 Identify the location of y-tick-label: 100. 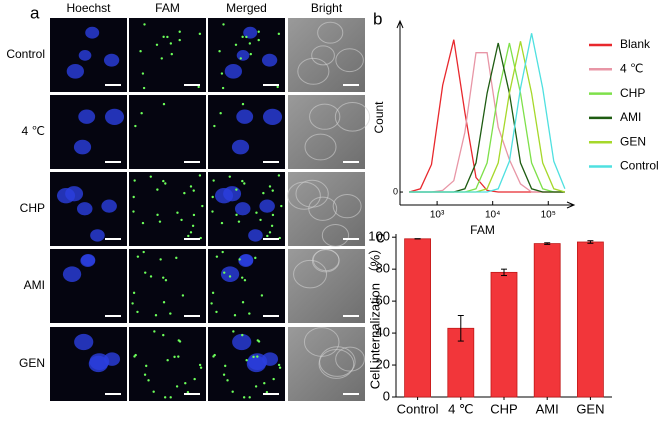
(379, 236).